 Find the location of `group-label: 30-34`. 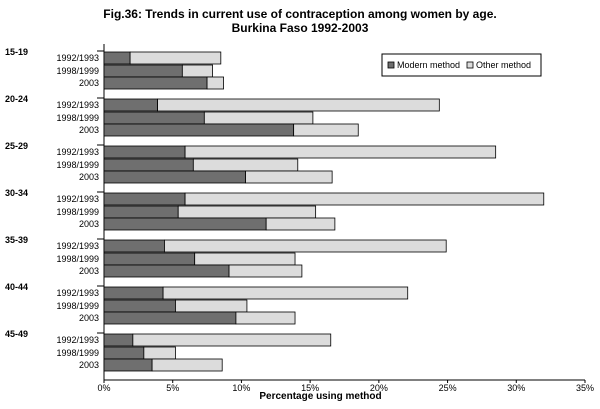

group-label: 30-34 is located at coordinates (16, 193).